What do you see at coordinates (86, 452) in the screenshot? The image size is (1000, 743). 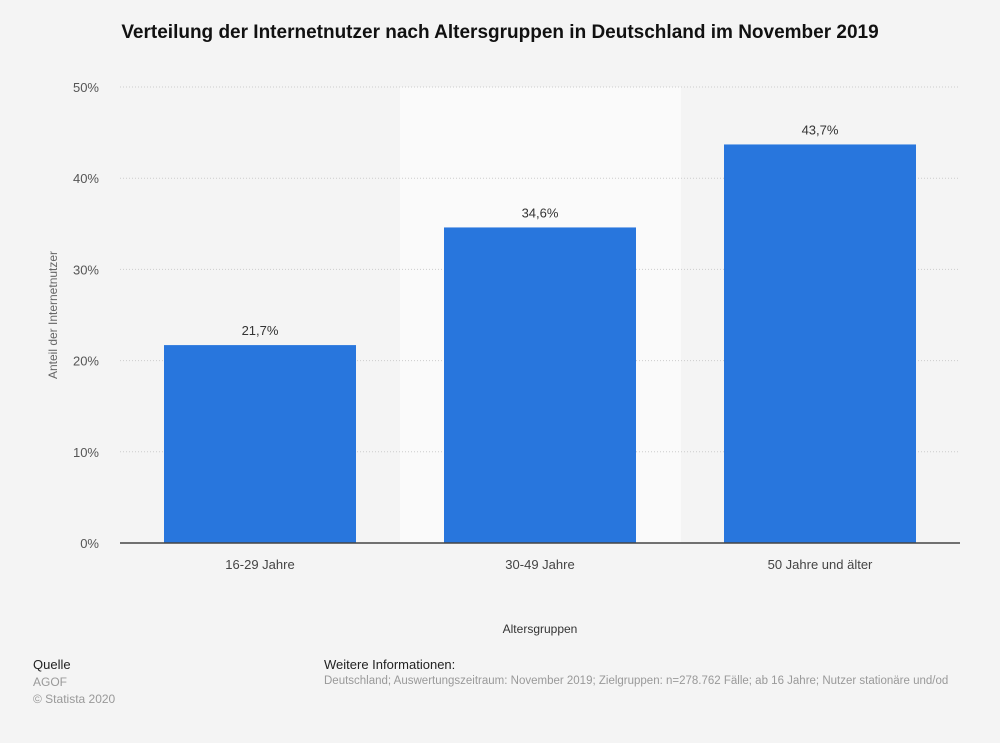 I see `y-tick-label: 10%` at bounding box center [86, 452].